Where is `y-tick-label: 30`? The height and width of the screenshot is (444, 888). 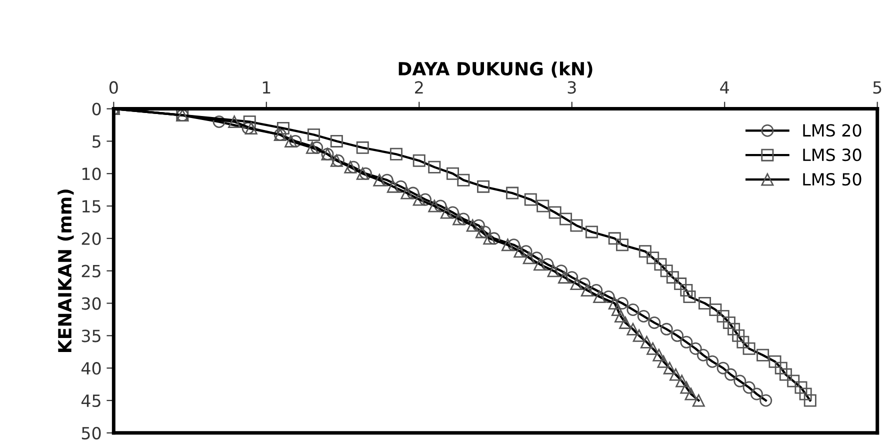 y-tick-label: 30 is located at coordinates (91, 303).